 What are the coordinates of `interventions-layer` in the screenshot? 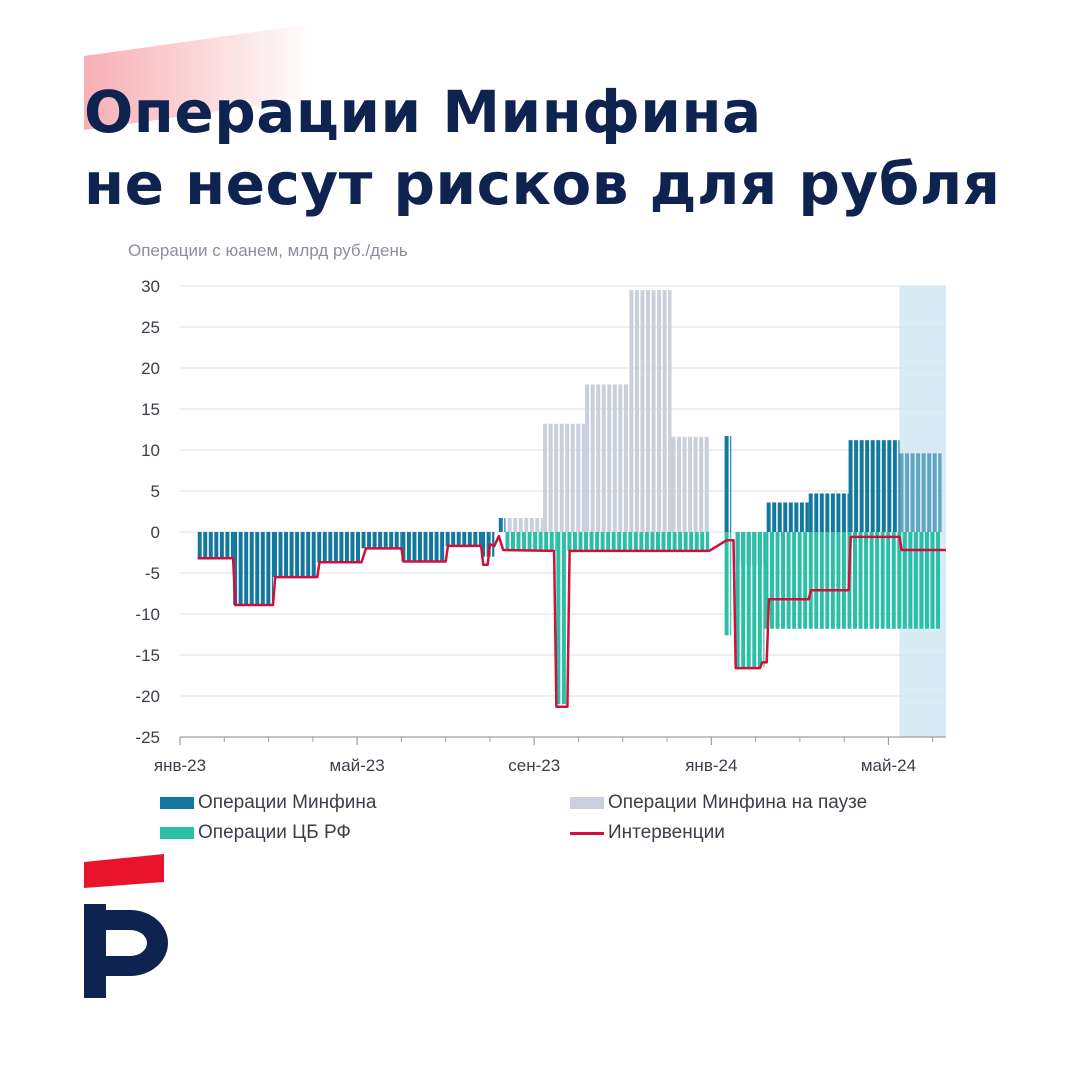 It's located at (571, 621).